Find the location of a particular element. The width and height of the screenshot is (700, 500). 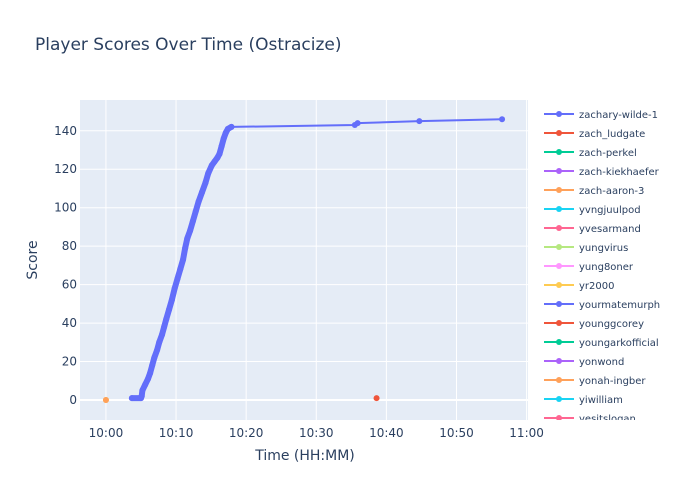

legend-label: yvesarmand is located at coordinates (610, 229).